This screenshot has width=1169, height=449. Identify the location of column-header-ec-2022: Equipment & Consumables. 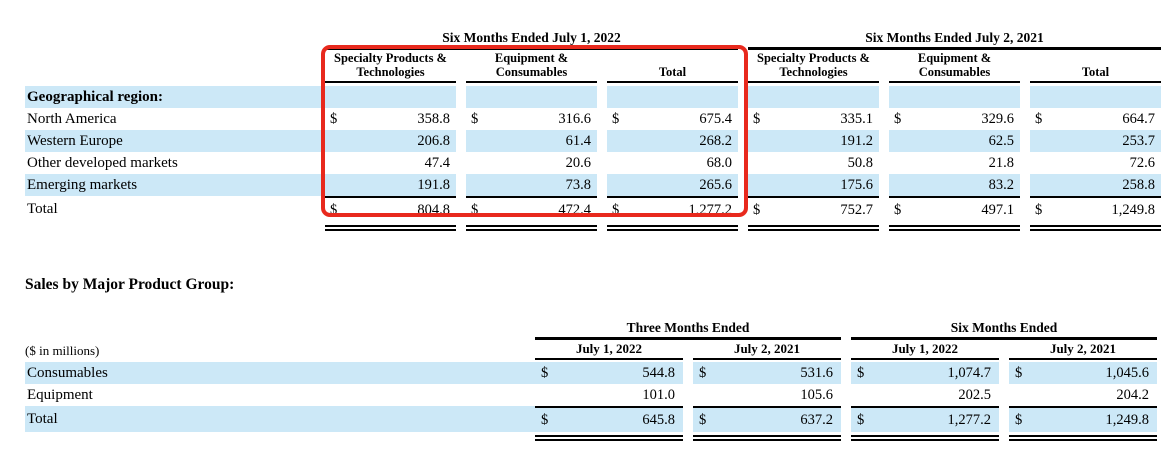
(531, 67).